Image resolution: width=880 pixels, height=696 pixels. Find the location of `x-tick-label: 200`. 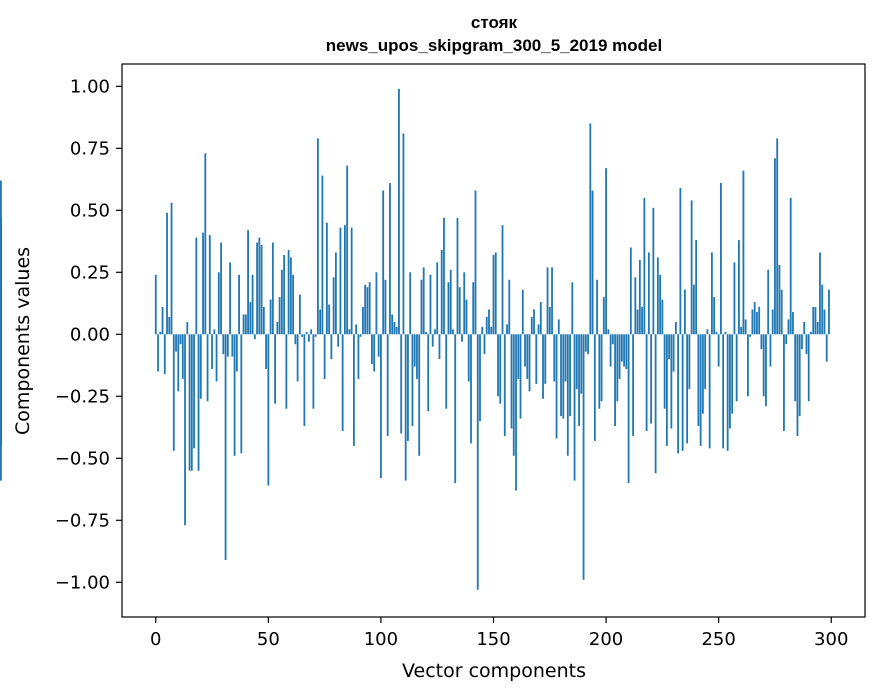

x-tick-label: 200 is located at coordinates (606, 639).